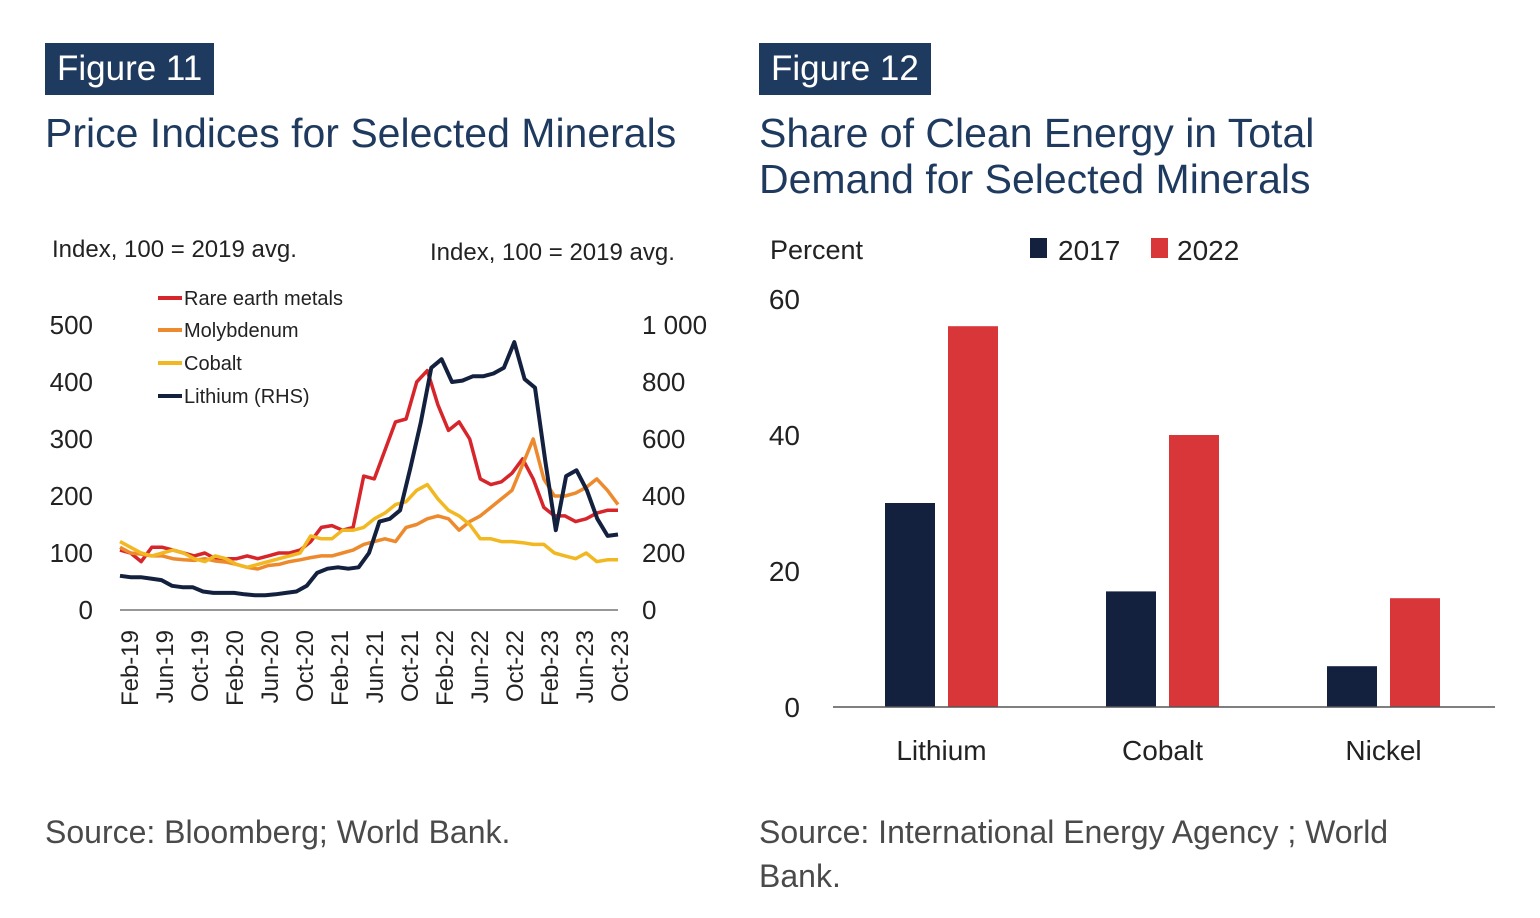  What do you see at coordinates (71, 467) in the screenshot?
I see `left-y-axis-ticks: 0 100 200 300 400 500` at bounding box center [71, 467].